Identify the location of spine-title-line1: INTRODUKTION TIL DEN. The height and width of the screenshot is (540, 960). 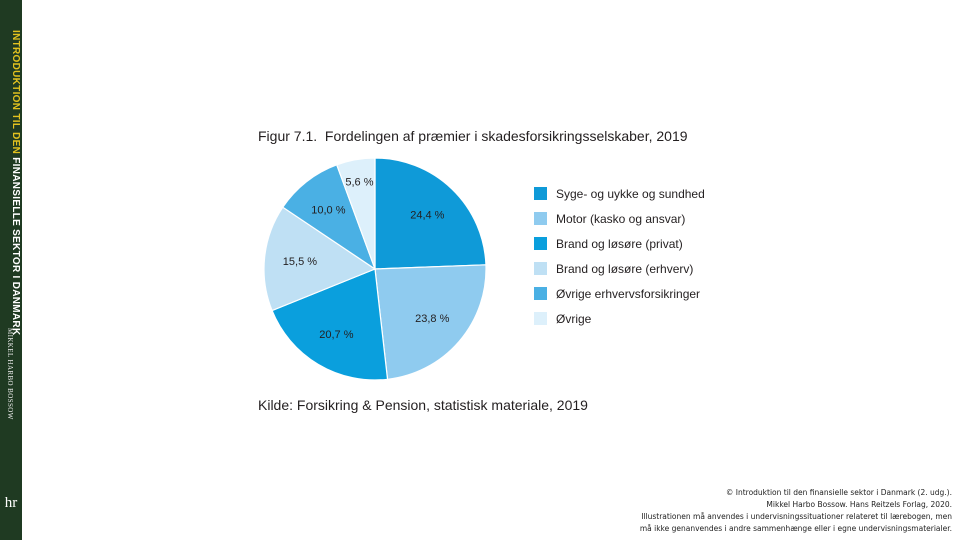
(15, 92).